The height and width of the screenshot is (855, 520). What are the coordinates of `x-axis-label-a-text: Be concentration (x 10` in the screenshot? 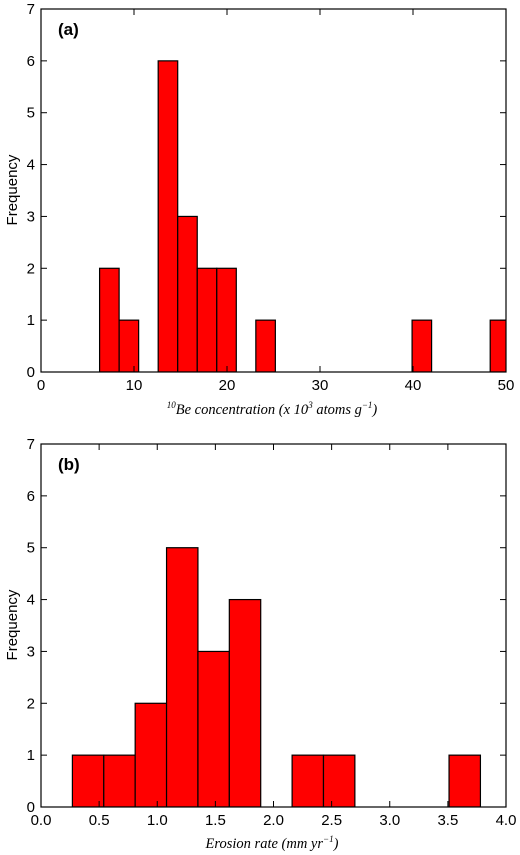 It's located at (242, 410).